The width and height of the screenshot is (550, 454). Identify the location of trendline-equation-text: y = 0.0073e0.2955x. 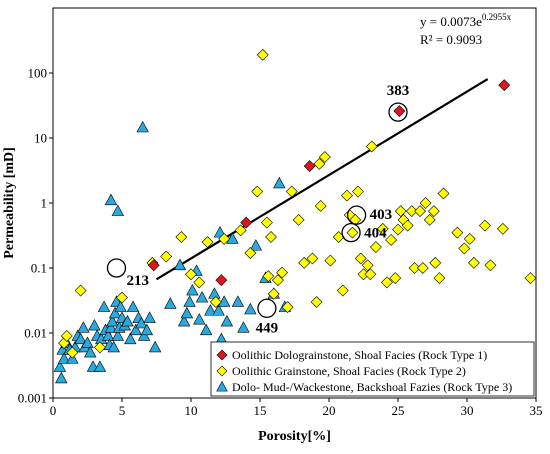
(466, 20).